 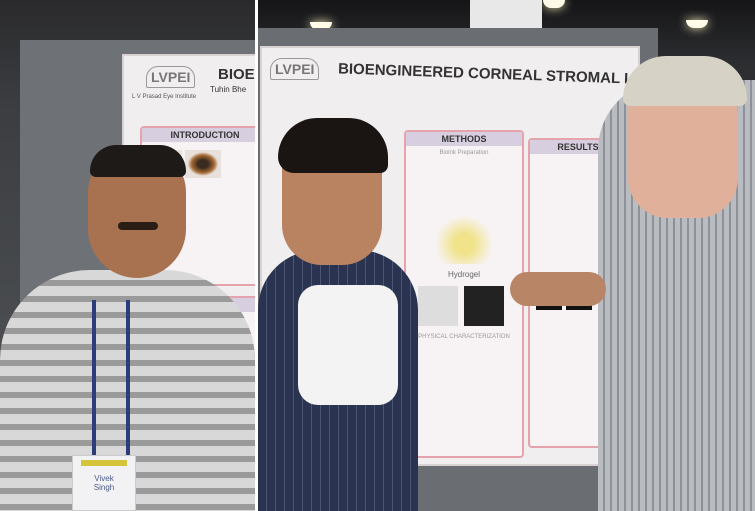 What do you see at coordinates (236, 74) in the screenshot?
I see `poster-title: BIOE` at bounding box center [236, 74].